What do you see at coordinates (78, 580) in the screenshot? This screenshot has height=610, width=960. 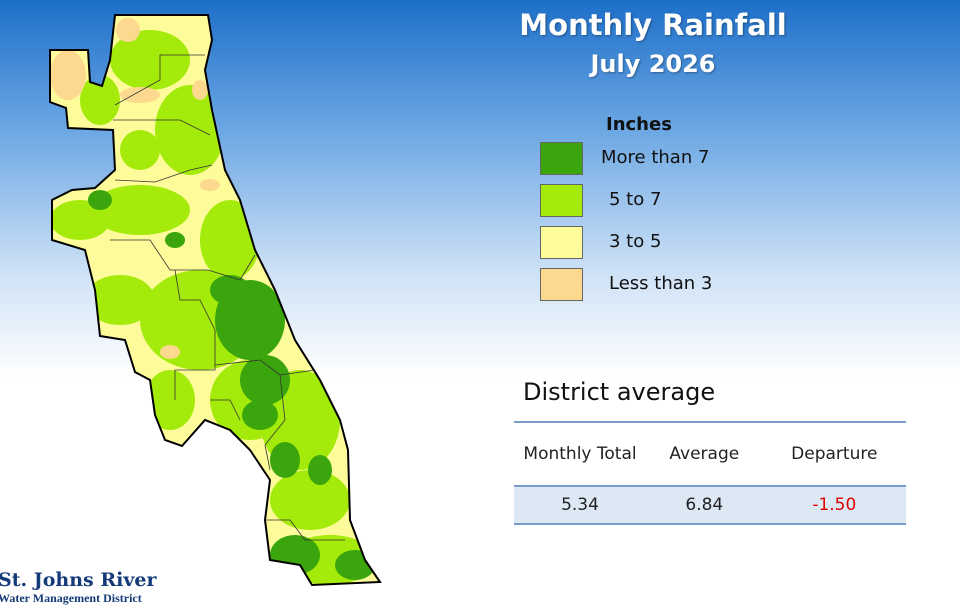 I see `logo-name: St. Johns River` at bounding box center [78, 580].